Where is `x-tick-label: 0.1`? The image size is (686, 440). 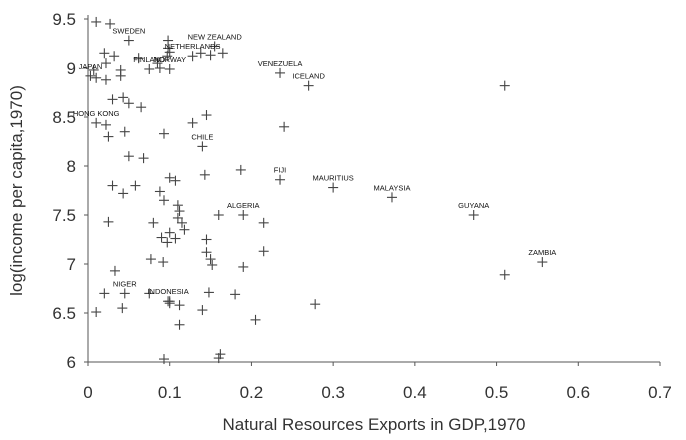 x-tick-label: 0.1 is located at coordinates (170, 392).